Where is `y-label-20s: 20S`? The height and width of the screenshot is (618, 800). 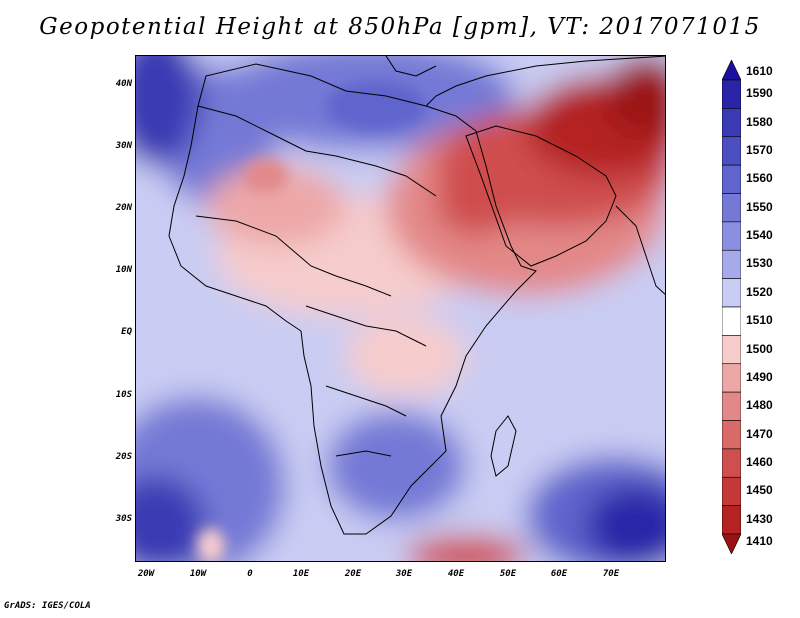
y-label-20s: 20S is located at coordinates (123, 457).